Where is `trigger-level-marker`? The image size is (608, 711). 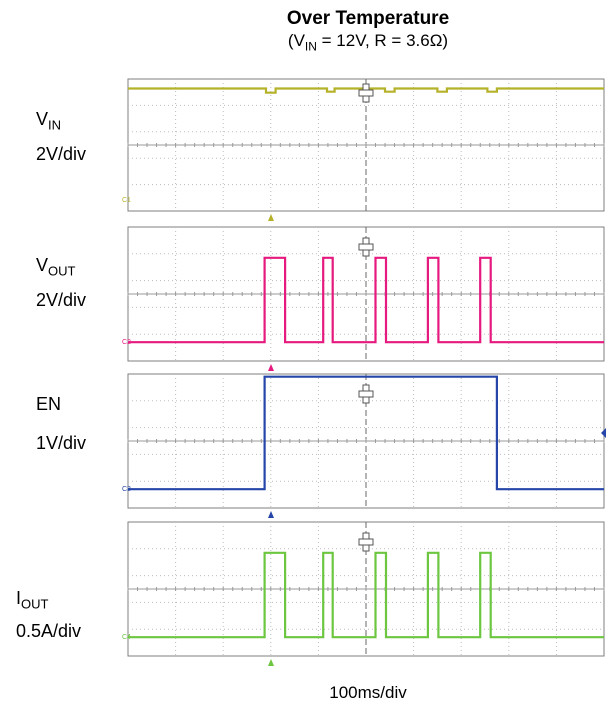 trigger-level-marker is located at coordinates (603, 433).